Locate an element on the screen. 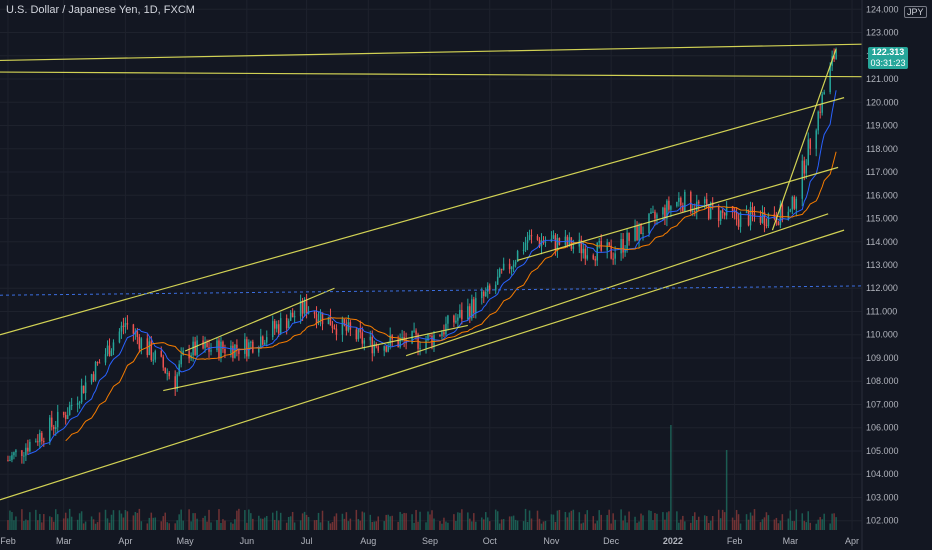 This screenshot has height=550, width=932. x-tick-label: Apr is located at coordinates (125, 541).